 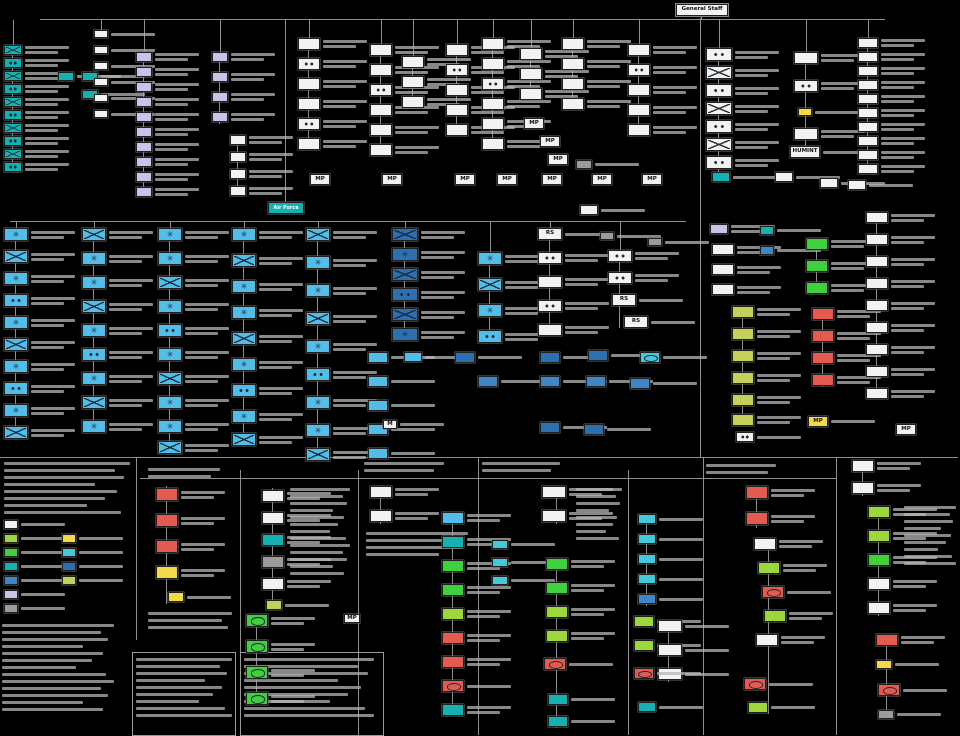 What do you see at coordinates (624, 300) in the screenshot?
I see `rs-unit-box: RS` at bounding box center [624, 300].